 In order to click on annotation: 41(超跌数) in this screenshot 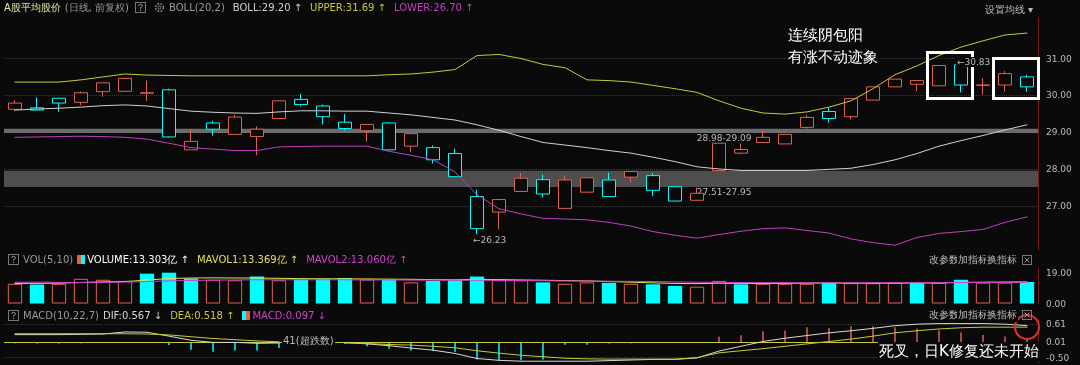, I will do `click(308, 341)`.